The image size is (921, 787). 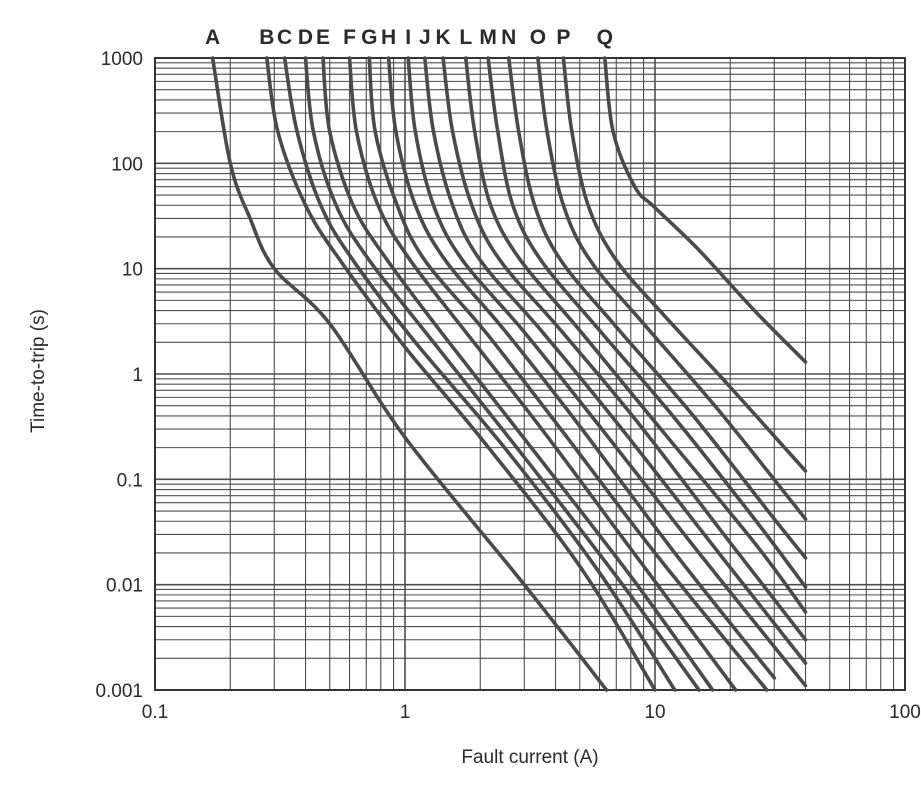 I want to click on y-tick-label: 10, so click(x=132, y=270).